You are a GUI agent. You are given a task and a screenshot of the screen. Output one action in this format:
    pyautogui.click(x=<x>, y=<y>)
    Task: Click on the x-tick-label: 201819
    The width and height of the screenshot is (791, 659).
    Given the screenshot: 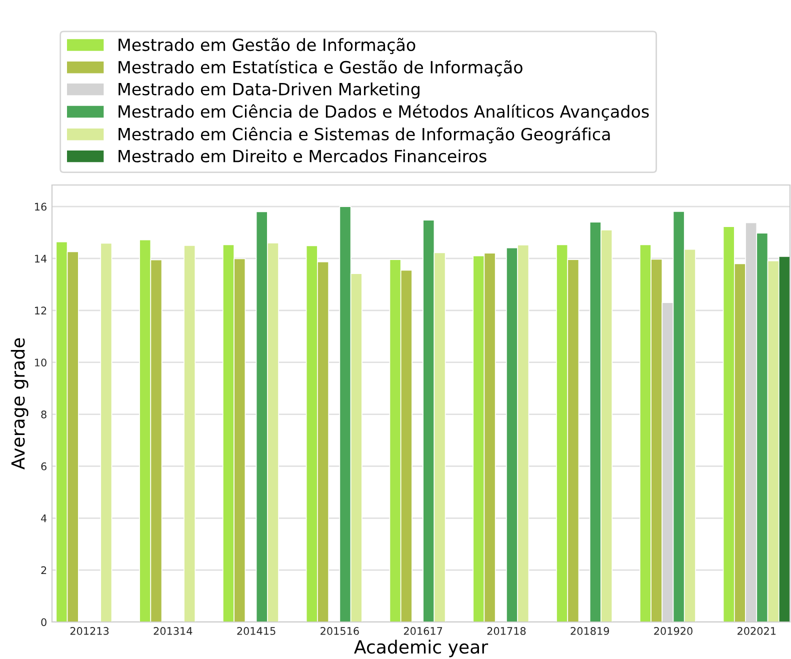 What is the action you would take?
    pyautogui.click(x=590, y=631)
    